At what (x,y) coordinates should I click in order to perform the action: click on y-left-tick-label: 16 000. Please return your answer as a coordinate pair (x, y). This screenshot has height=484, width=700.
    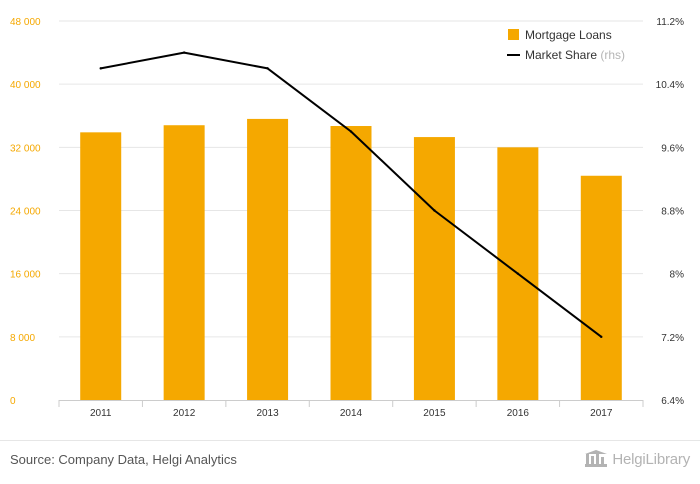
    Looking at the image, I should click on (25, 275).